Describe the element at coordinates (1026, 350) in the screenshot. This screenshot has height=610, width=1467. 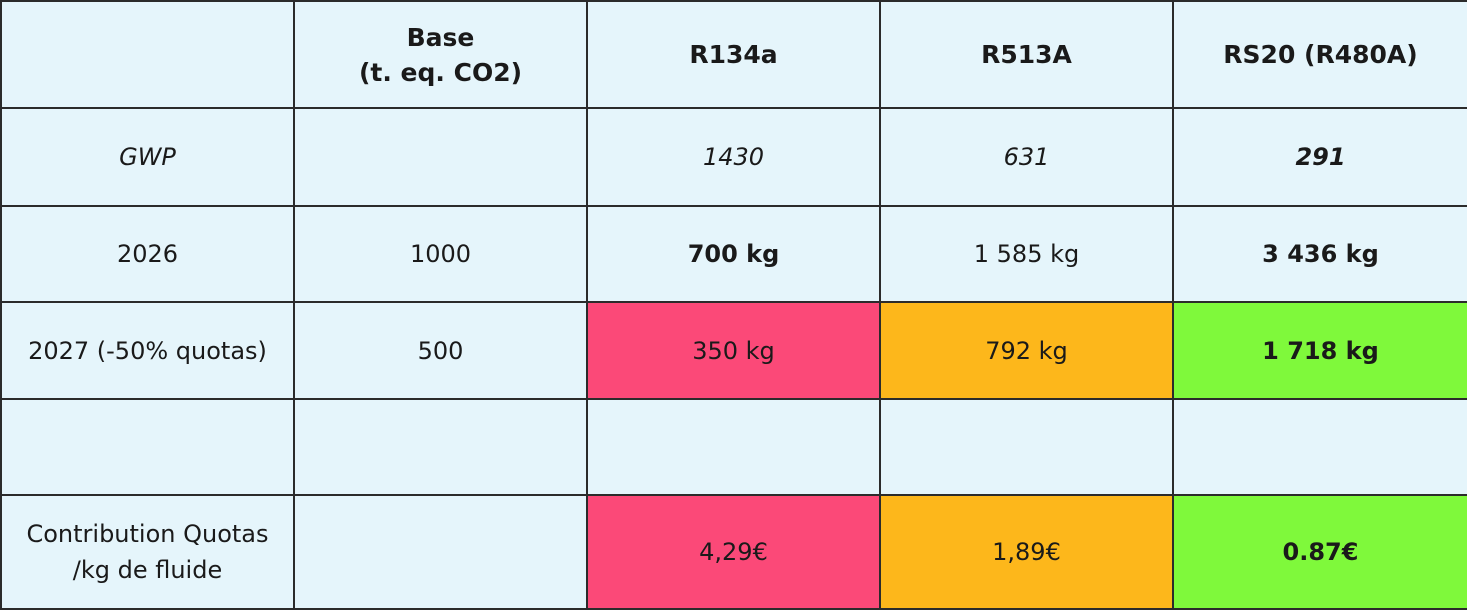
I see `table-cell: 792 kg` at that location.